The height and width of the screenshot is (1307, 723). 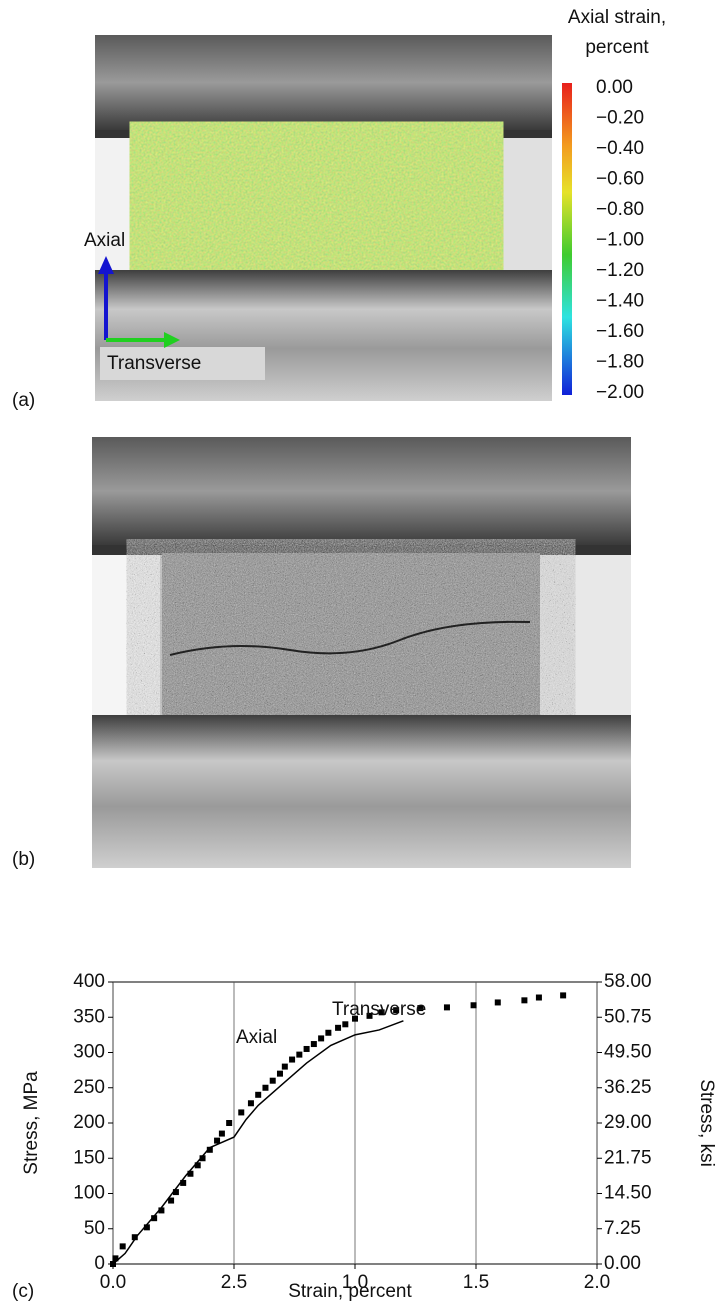 What do you see at coordinates (620, 392) in the screenshot?
I see `colorbar-tick-label: −2.00` at bounding box center [620, 392].